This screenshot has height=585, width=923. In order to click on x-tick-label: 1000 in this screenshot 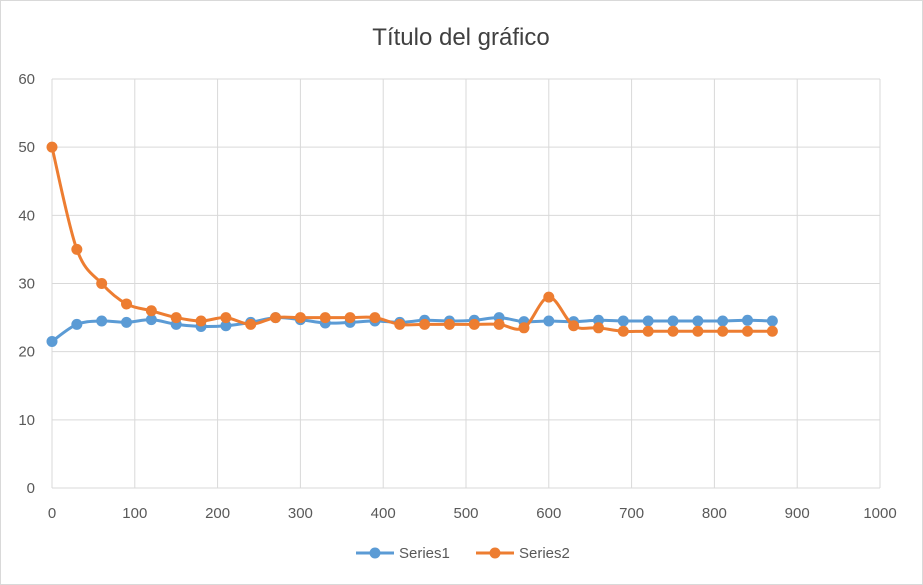, I will do `click(879, 513)`.